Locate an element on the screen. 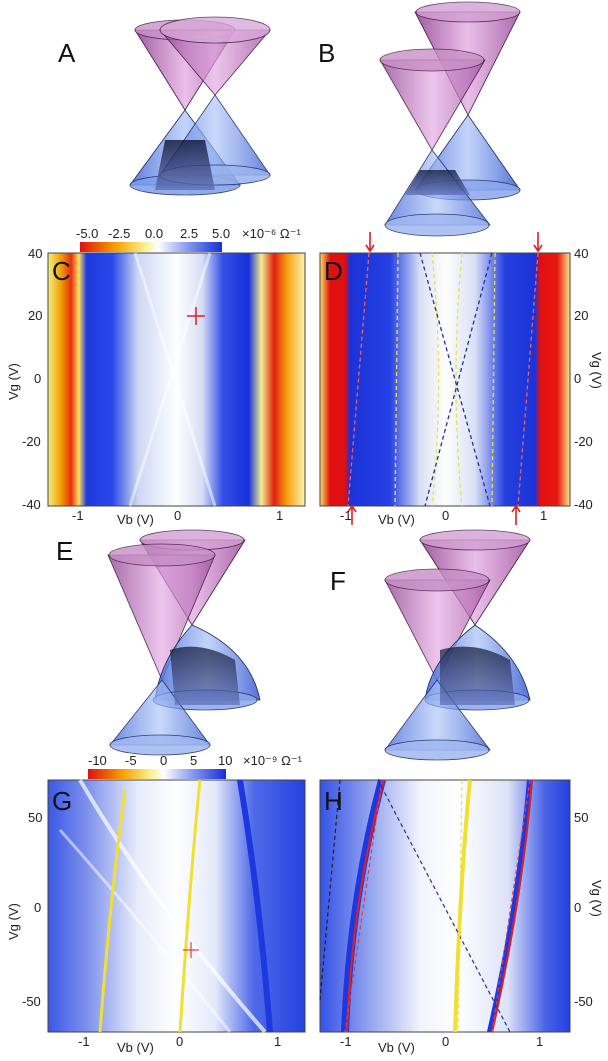  colorbar-tick: -2.5 is located at coordinates (119, 233).